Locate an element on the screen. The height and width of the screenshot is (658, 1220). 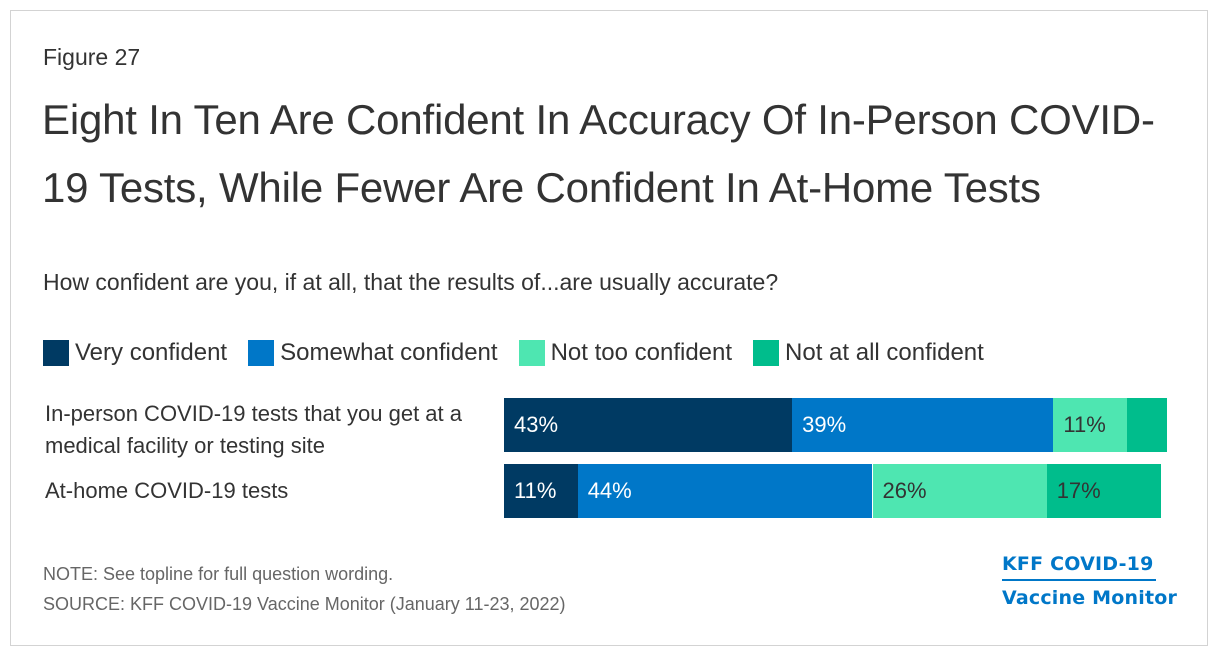
bar-in-person-somewhat-confident is located at coordinates (923, 425).